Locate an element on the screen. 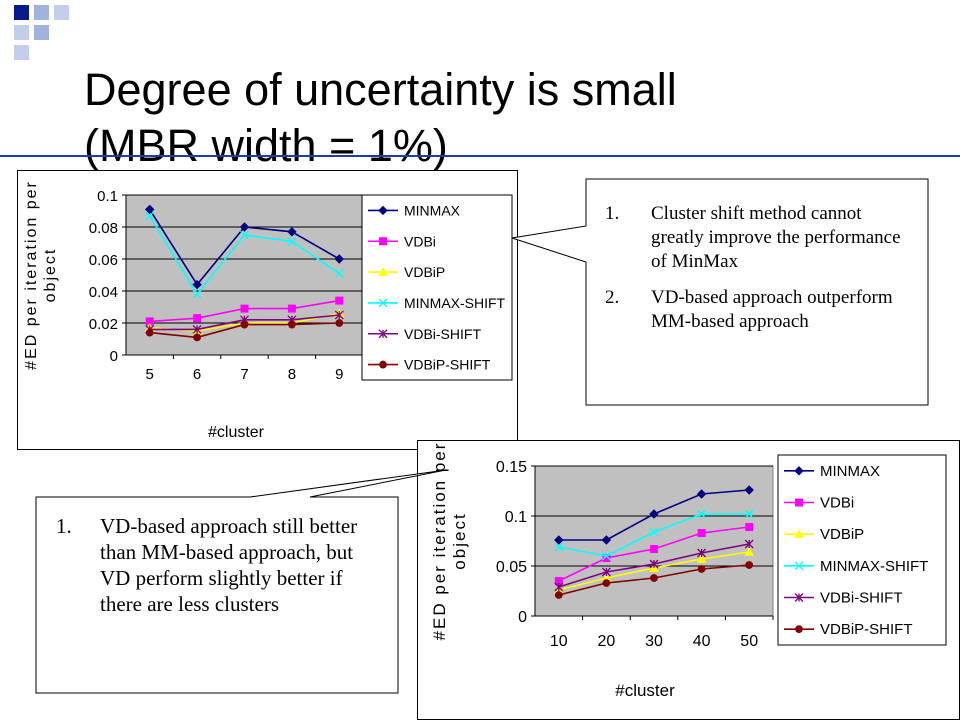 This screenshot has height=720, width=960. x-tick-label: 50 is located at coordinates (749, 641).